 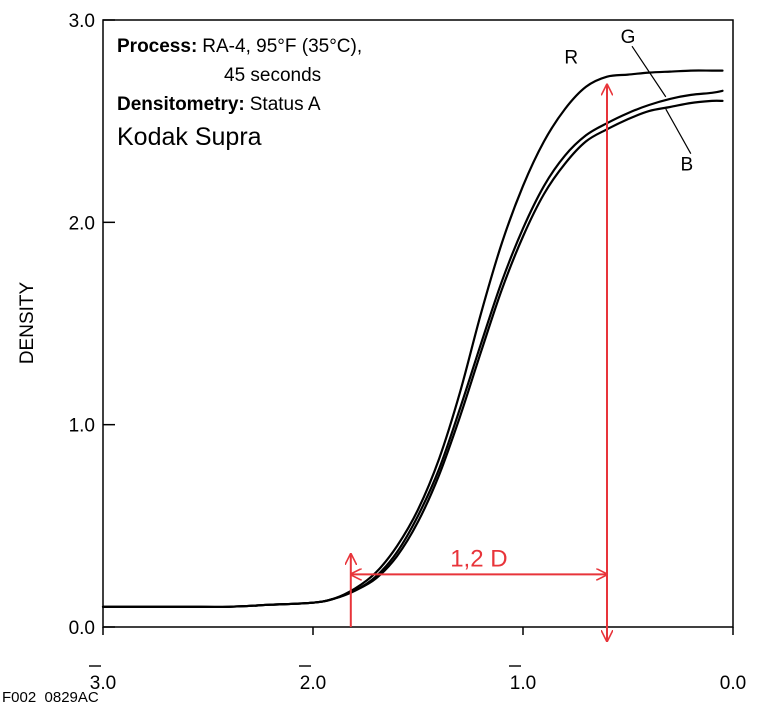 What do you see at coordinates (82, 223) in the screenshot?
I see `y-tick-label: 2.0` at bounding box center [82, 223].